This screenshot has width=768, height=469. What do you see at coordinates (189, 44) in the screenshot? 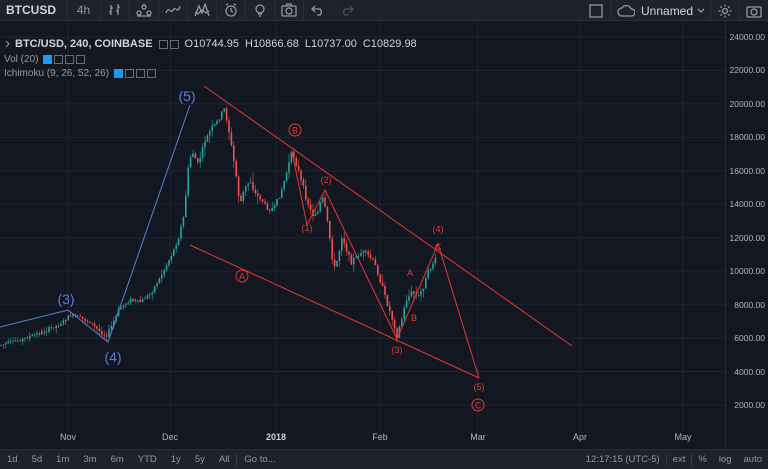
I see `legend-open-key: O` at bounding box center [189, 44].